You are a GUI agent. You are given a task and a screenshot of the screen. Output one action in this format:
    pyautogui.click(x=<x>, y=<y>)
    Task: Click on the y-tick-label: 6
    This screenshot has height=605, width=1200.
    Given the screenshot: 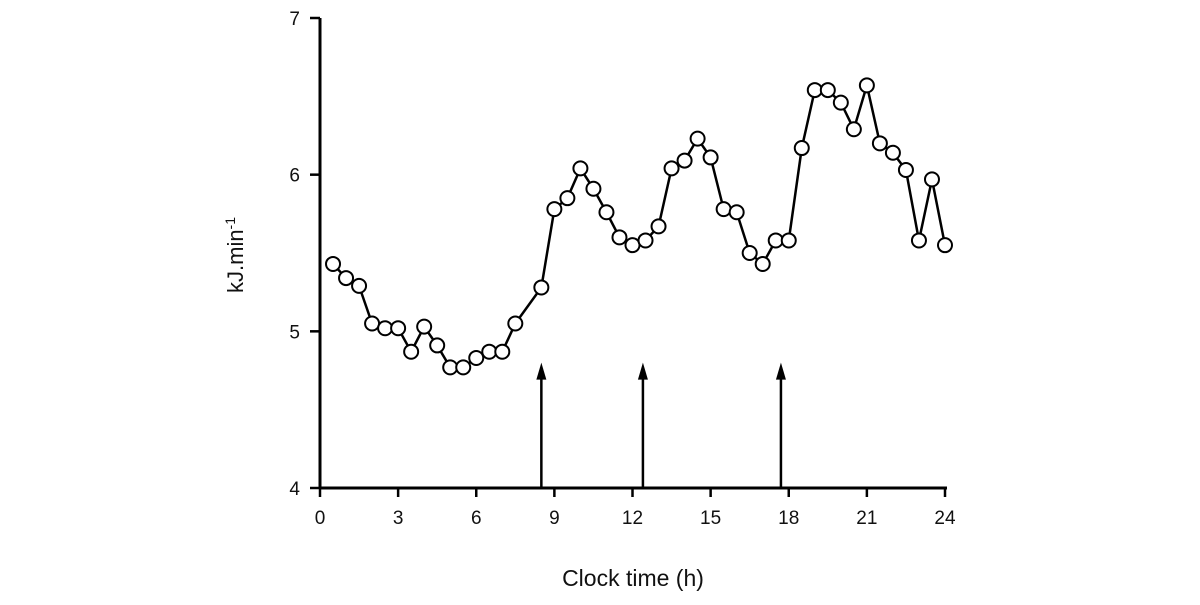 What is the action you would take?
    pyautogui.click(x=294, y=176)
    